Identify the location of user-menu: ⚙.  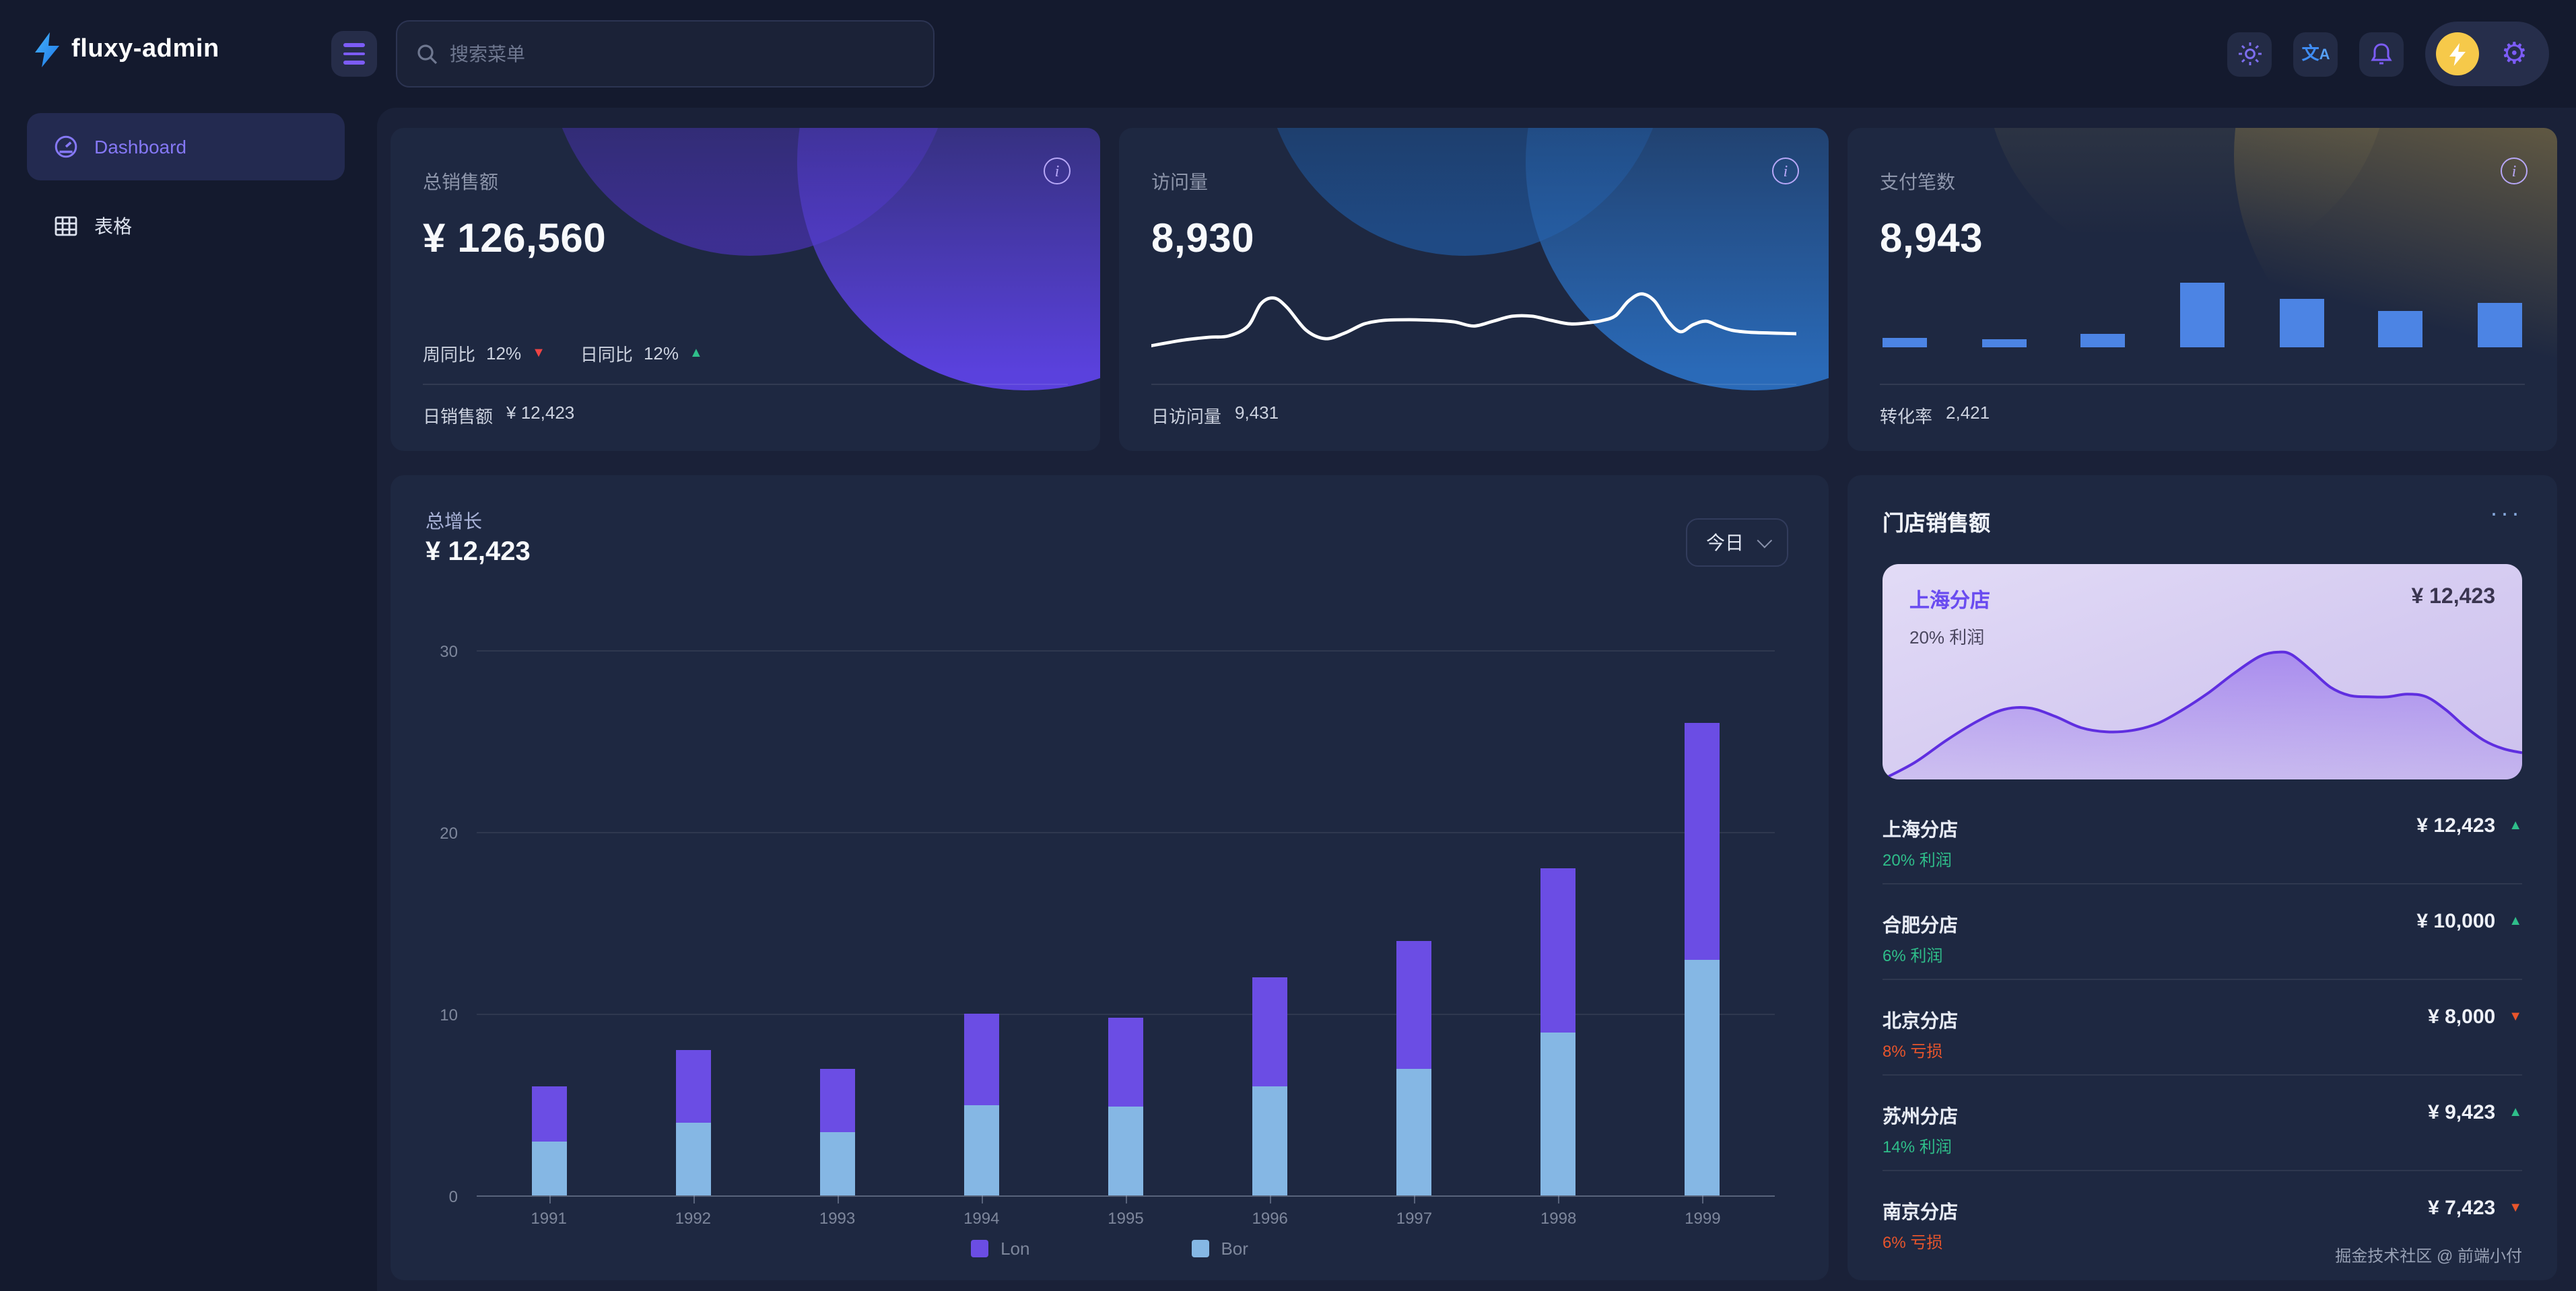
(2487, 54).